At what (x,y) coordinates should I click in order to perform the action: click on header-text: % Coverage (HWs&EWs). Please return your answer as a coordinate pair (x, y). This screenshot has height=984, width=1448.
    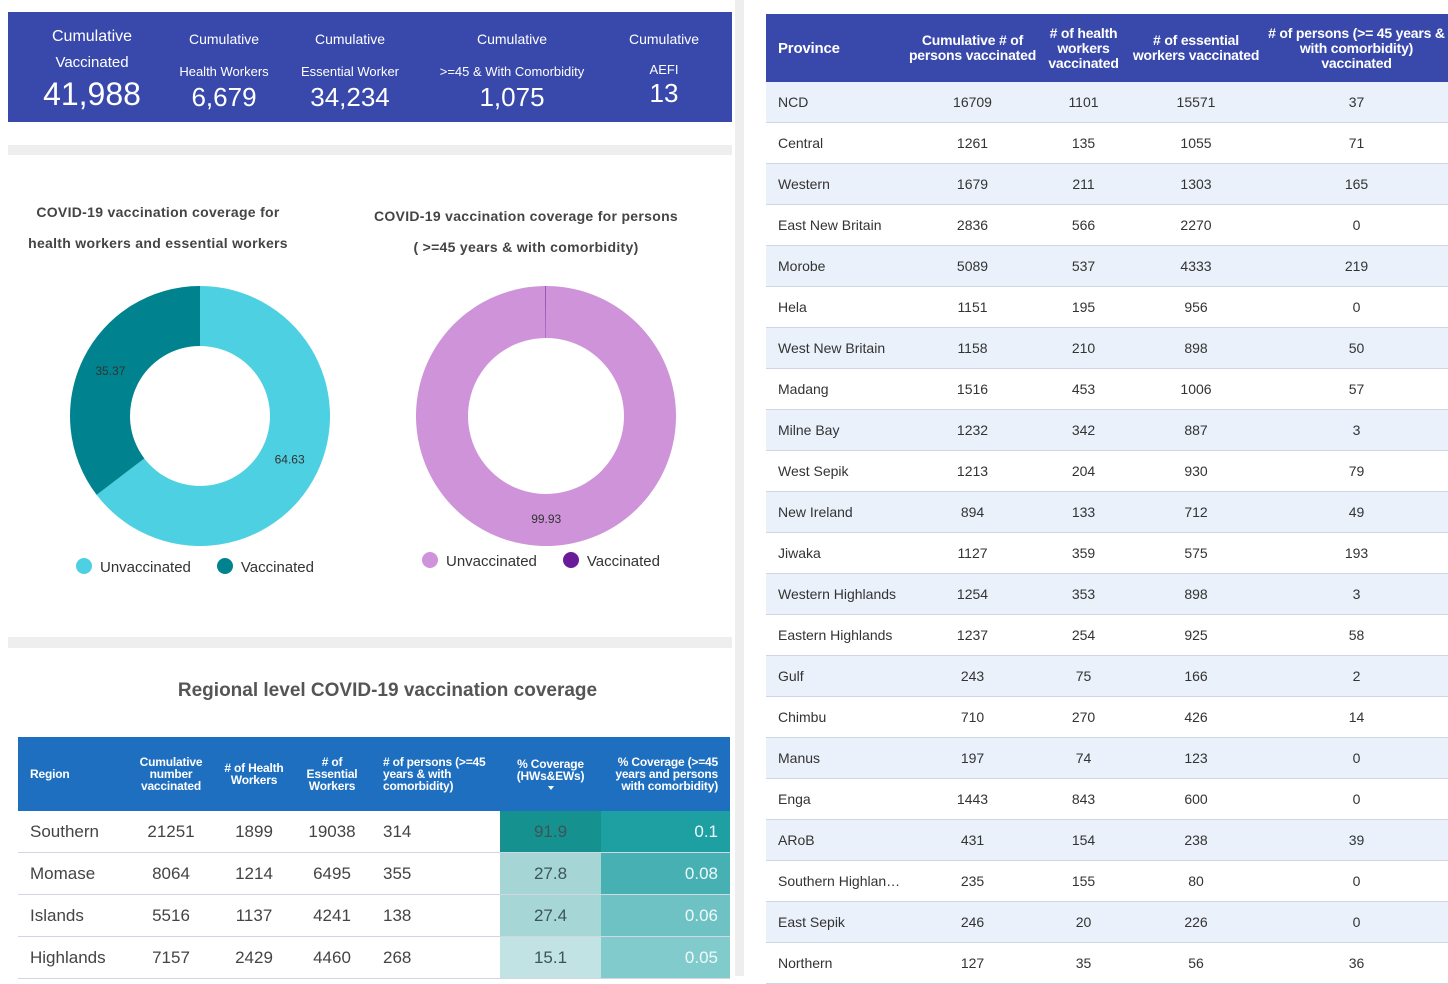
    Looking at the image, I should click on (550, 770).